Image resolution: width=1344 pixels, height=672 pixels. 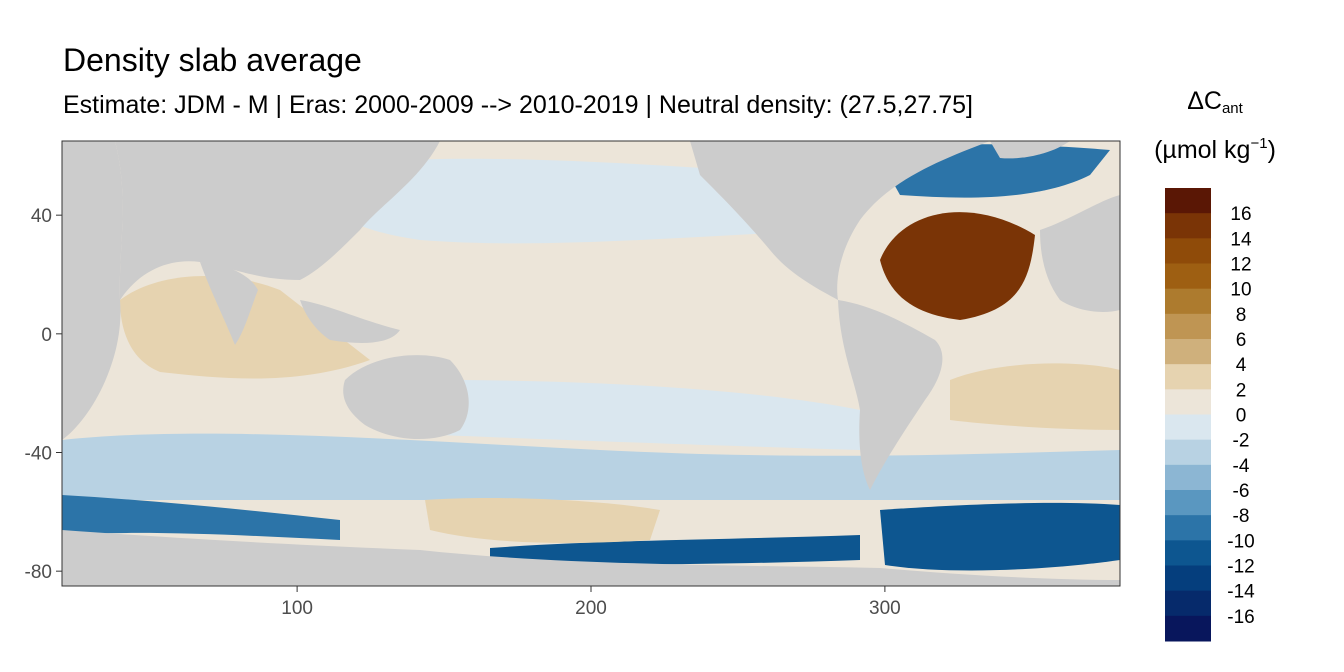 I want to click on region-circumpolar-current-pacific, so click(x=675, y=550).